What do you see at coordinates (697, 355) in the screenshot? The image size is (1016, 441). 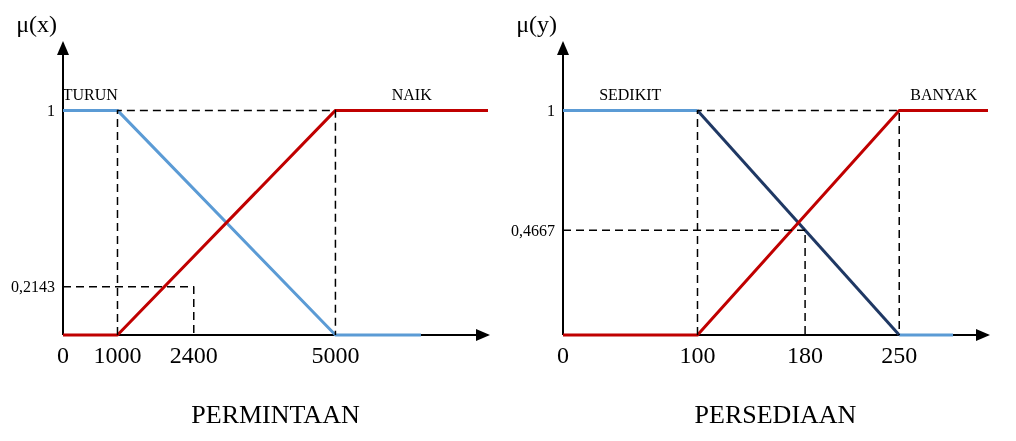 I see `x-tick-label: 100` at bounding box center [697, 355].